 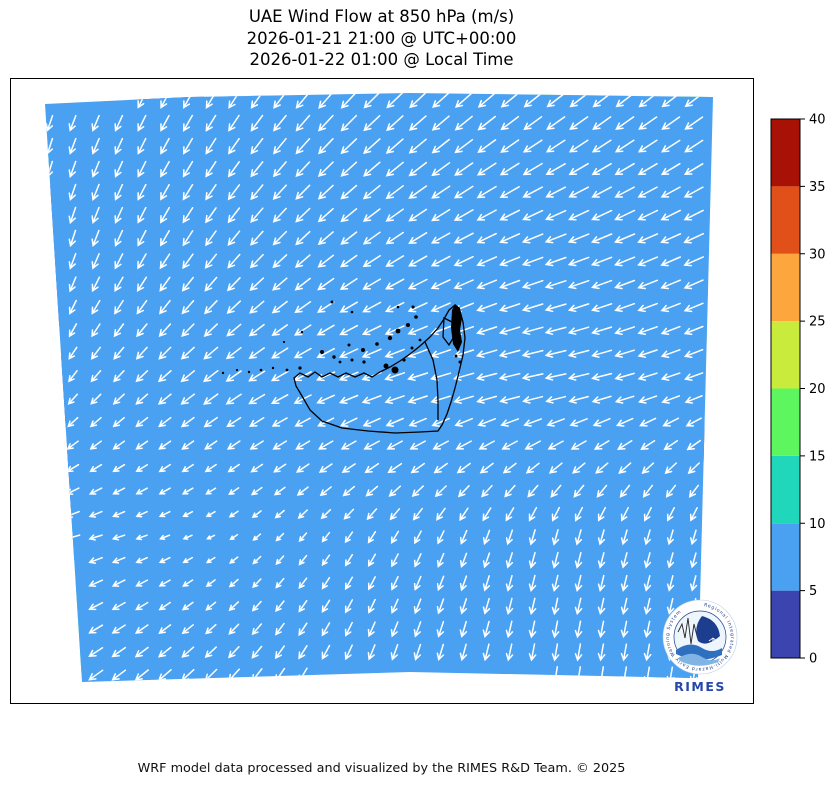 What do you see at coordinates (713, 640) in the screenshot?
I see `logo-bird-icon` at bounding box center [713, 640].